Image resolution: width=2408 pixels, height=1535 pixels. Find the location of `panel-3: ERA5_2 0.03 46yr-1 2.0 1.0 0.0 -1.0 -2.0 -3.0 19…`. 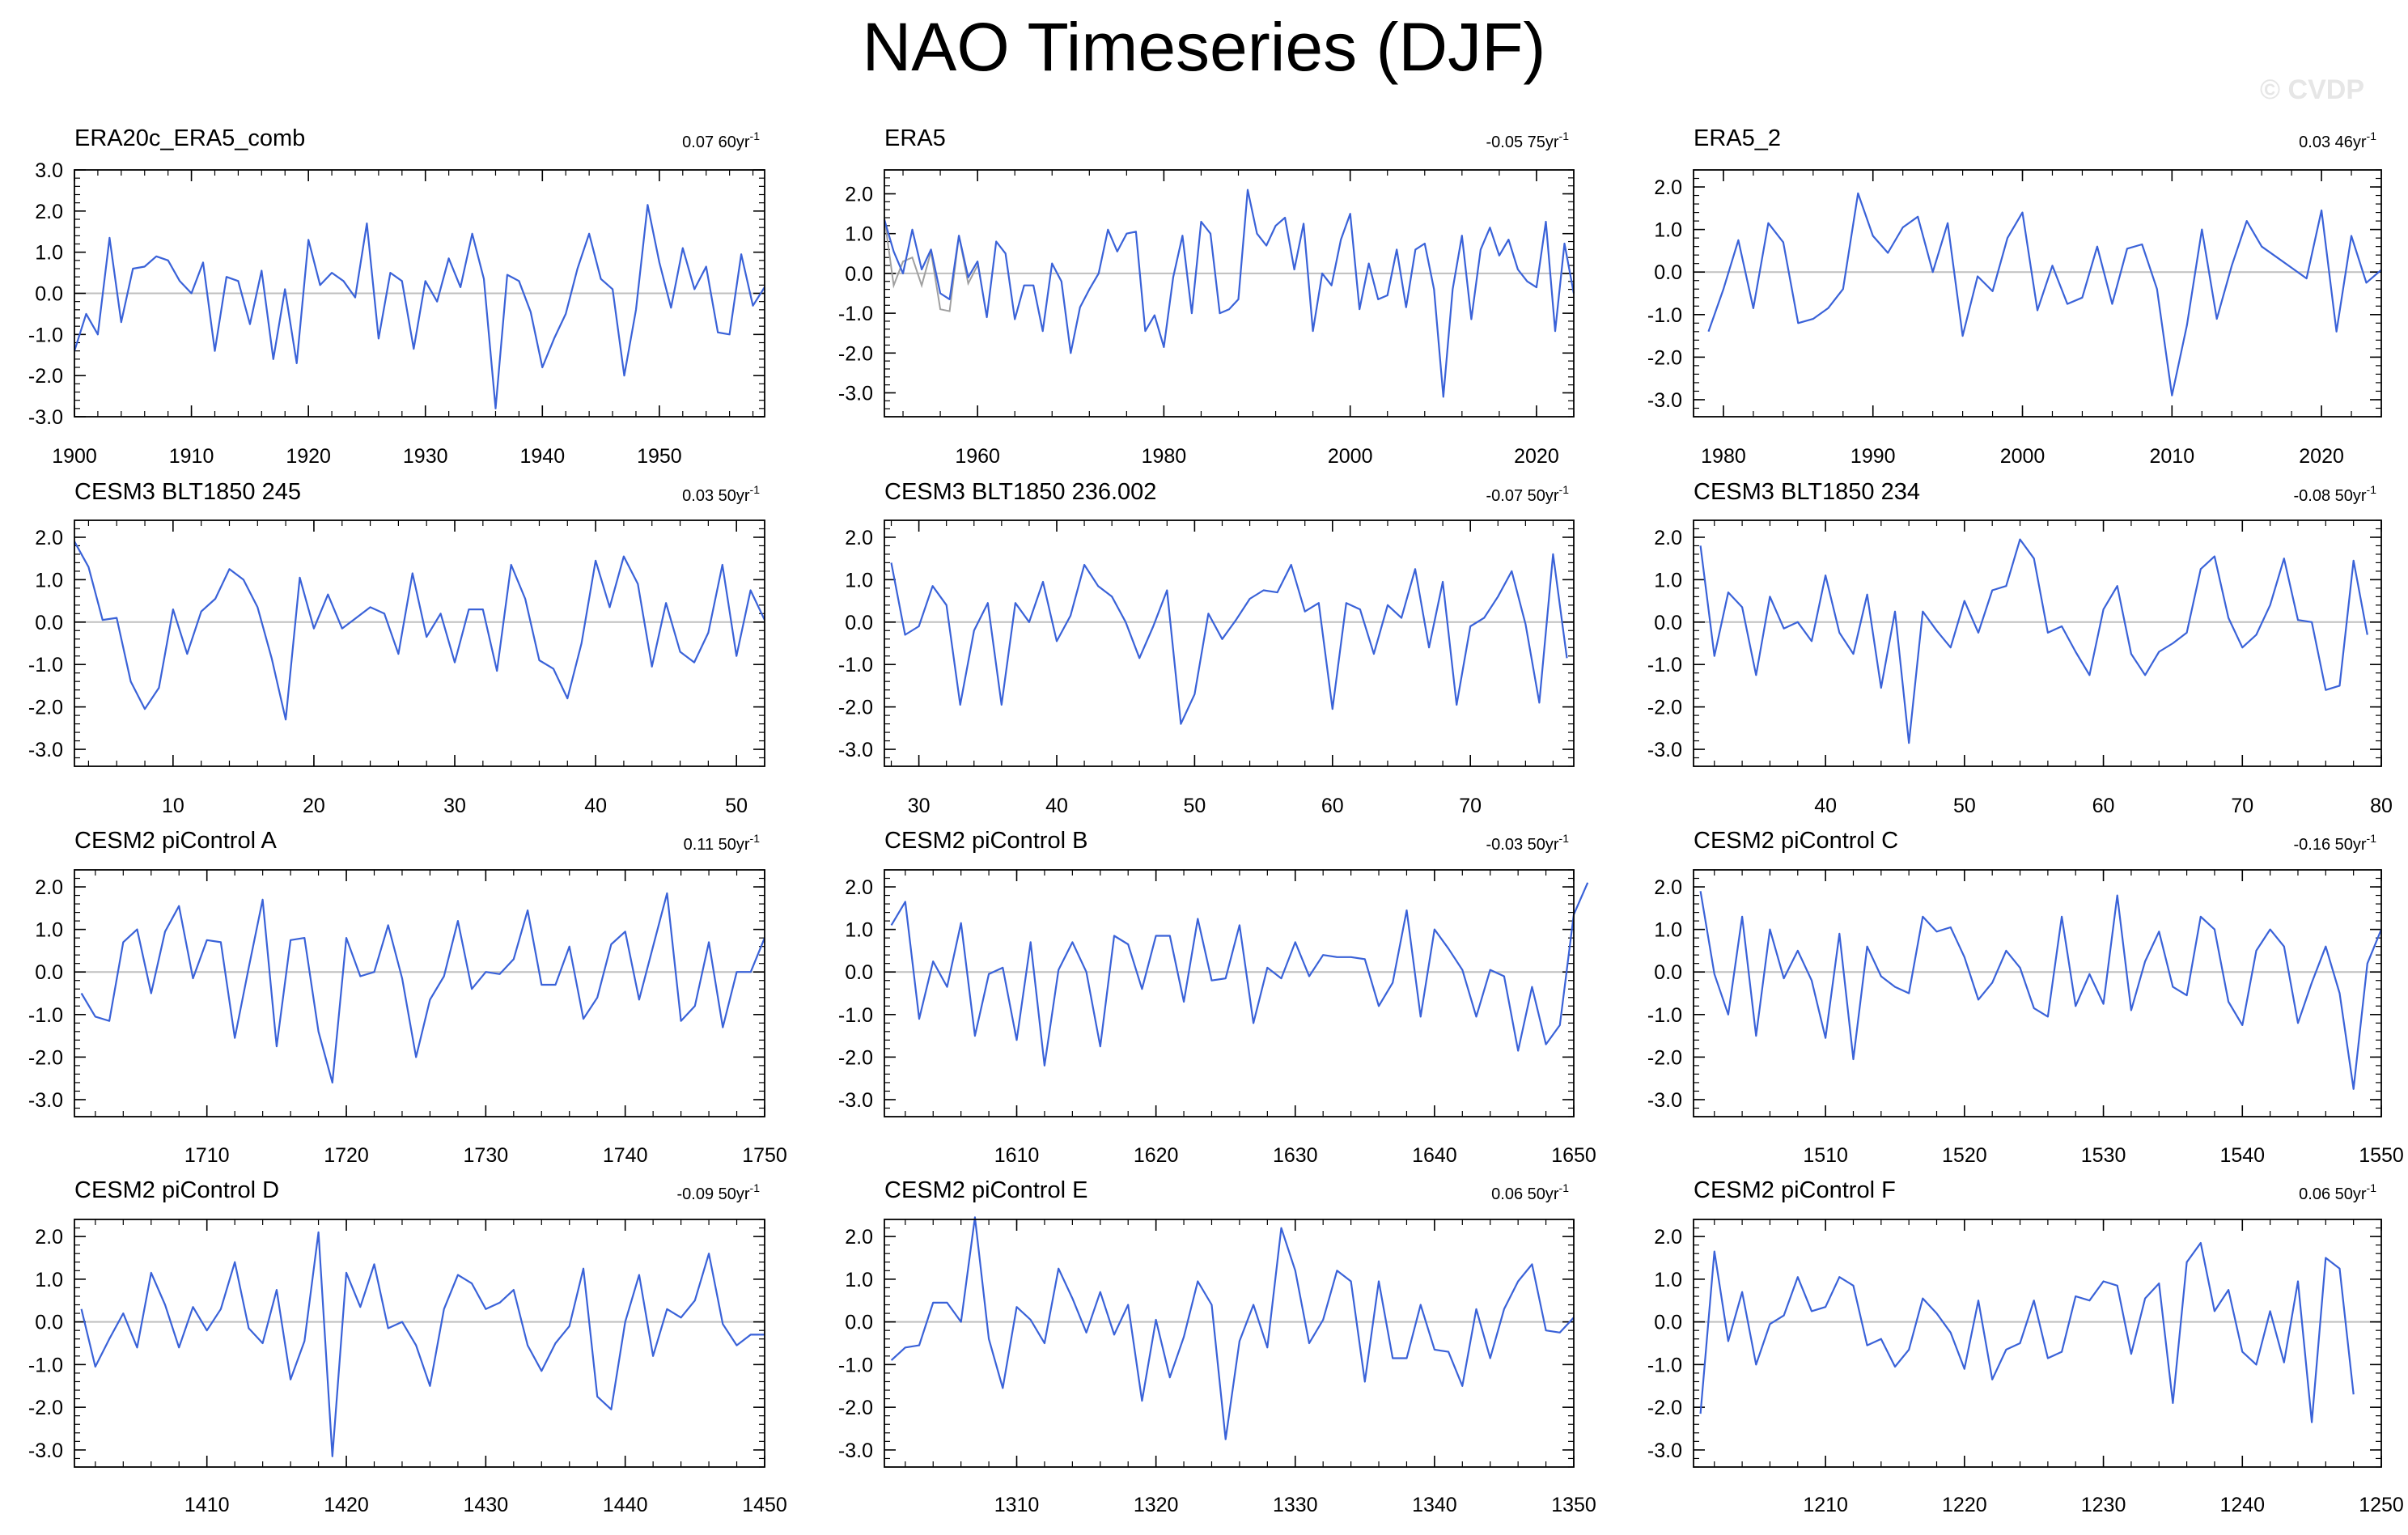

panel-3: ERA5_2 0.03 46yr-1 2.0 1.0 0.0 -1.0 -2.0 -3.0 19… is located at coordinates (2014, 296).